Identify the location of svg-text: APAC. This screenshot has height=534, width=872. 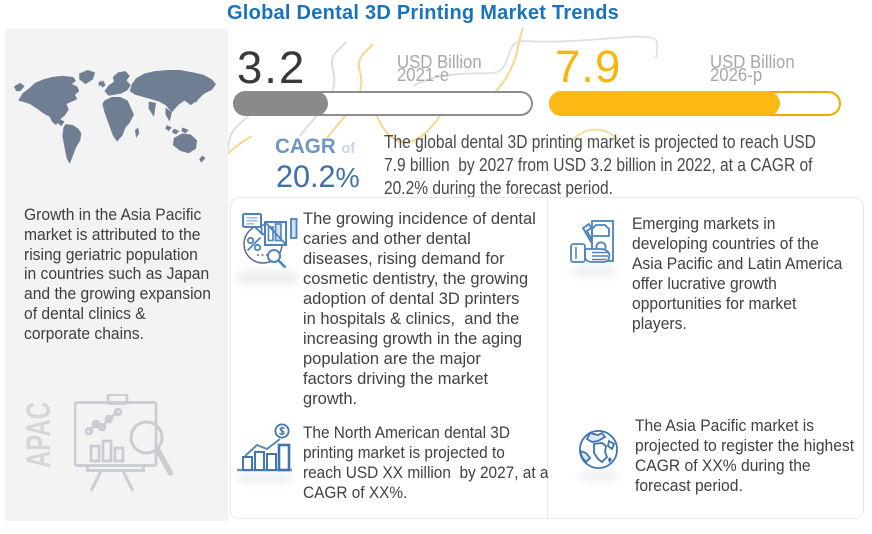
(37, 435).